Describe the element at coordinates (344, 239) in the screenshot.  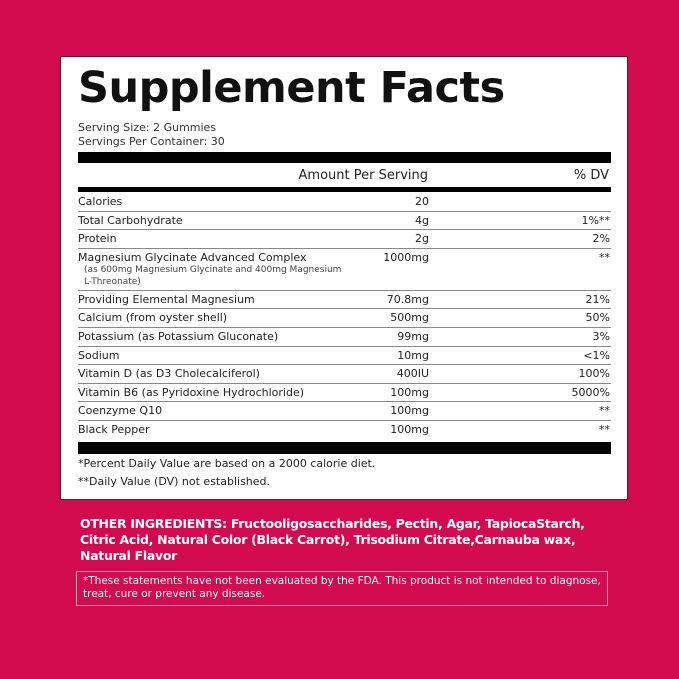
I see `table-row: Protein 2g 2%` at that location.